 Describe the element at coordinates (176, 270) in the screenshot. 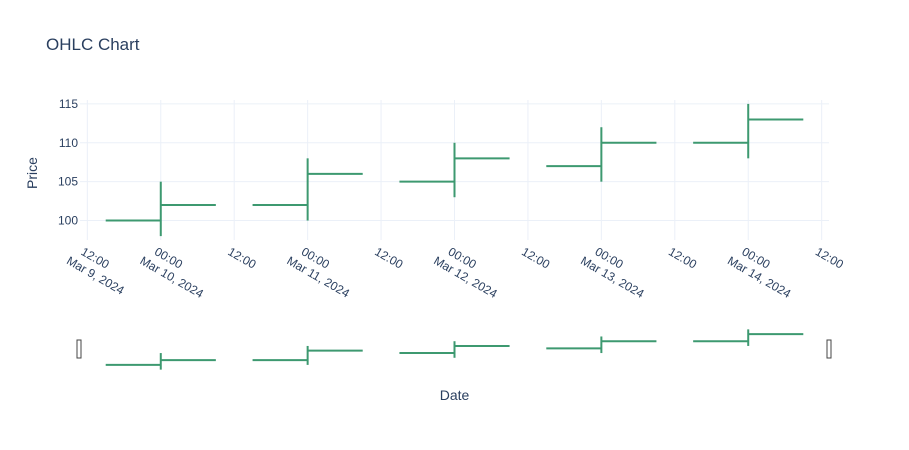

I see `x-tick-label: 00:00Mar 10, 2024` at that location.